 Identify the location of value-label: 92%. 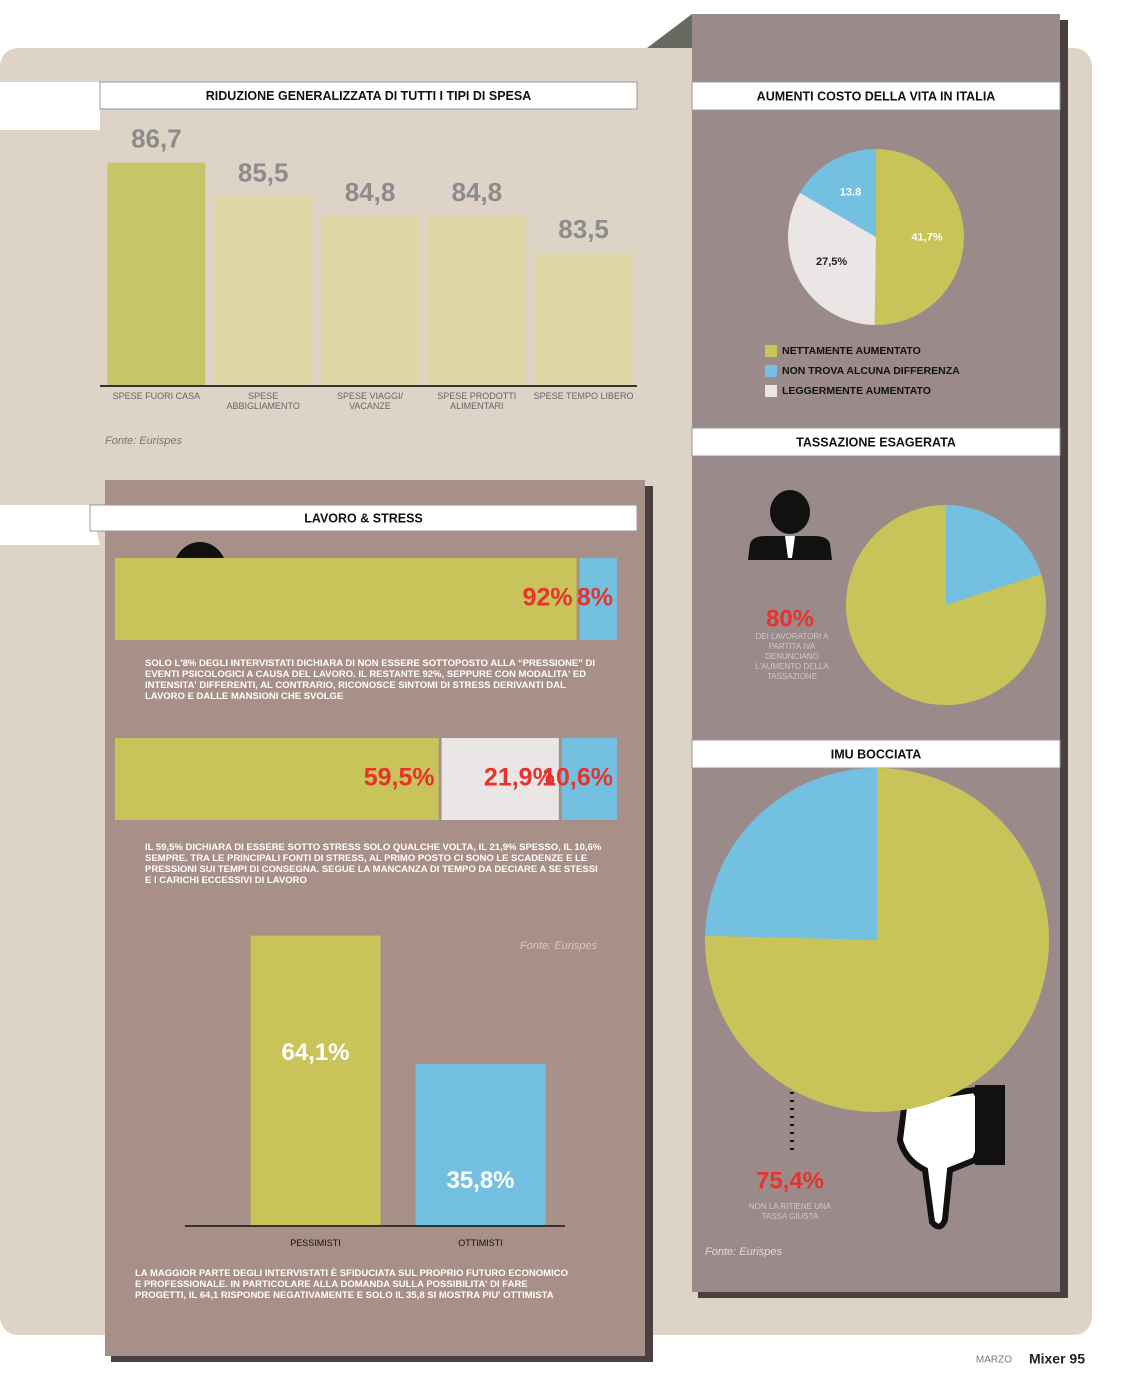
(548, 598).